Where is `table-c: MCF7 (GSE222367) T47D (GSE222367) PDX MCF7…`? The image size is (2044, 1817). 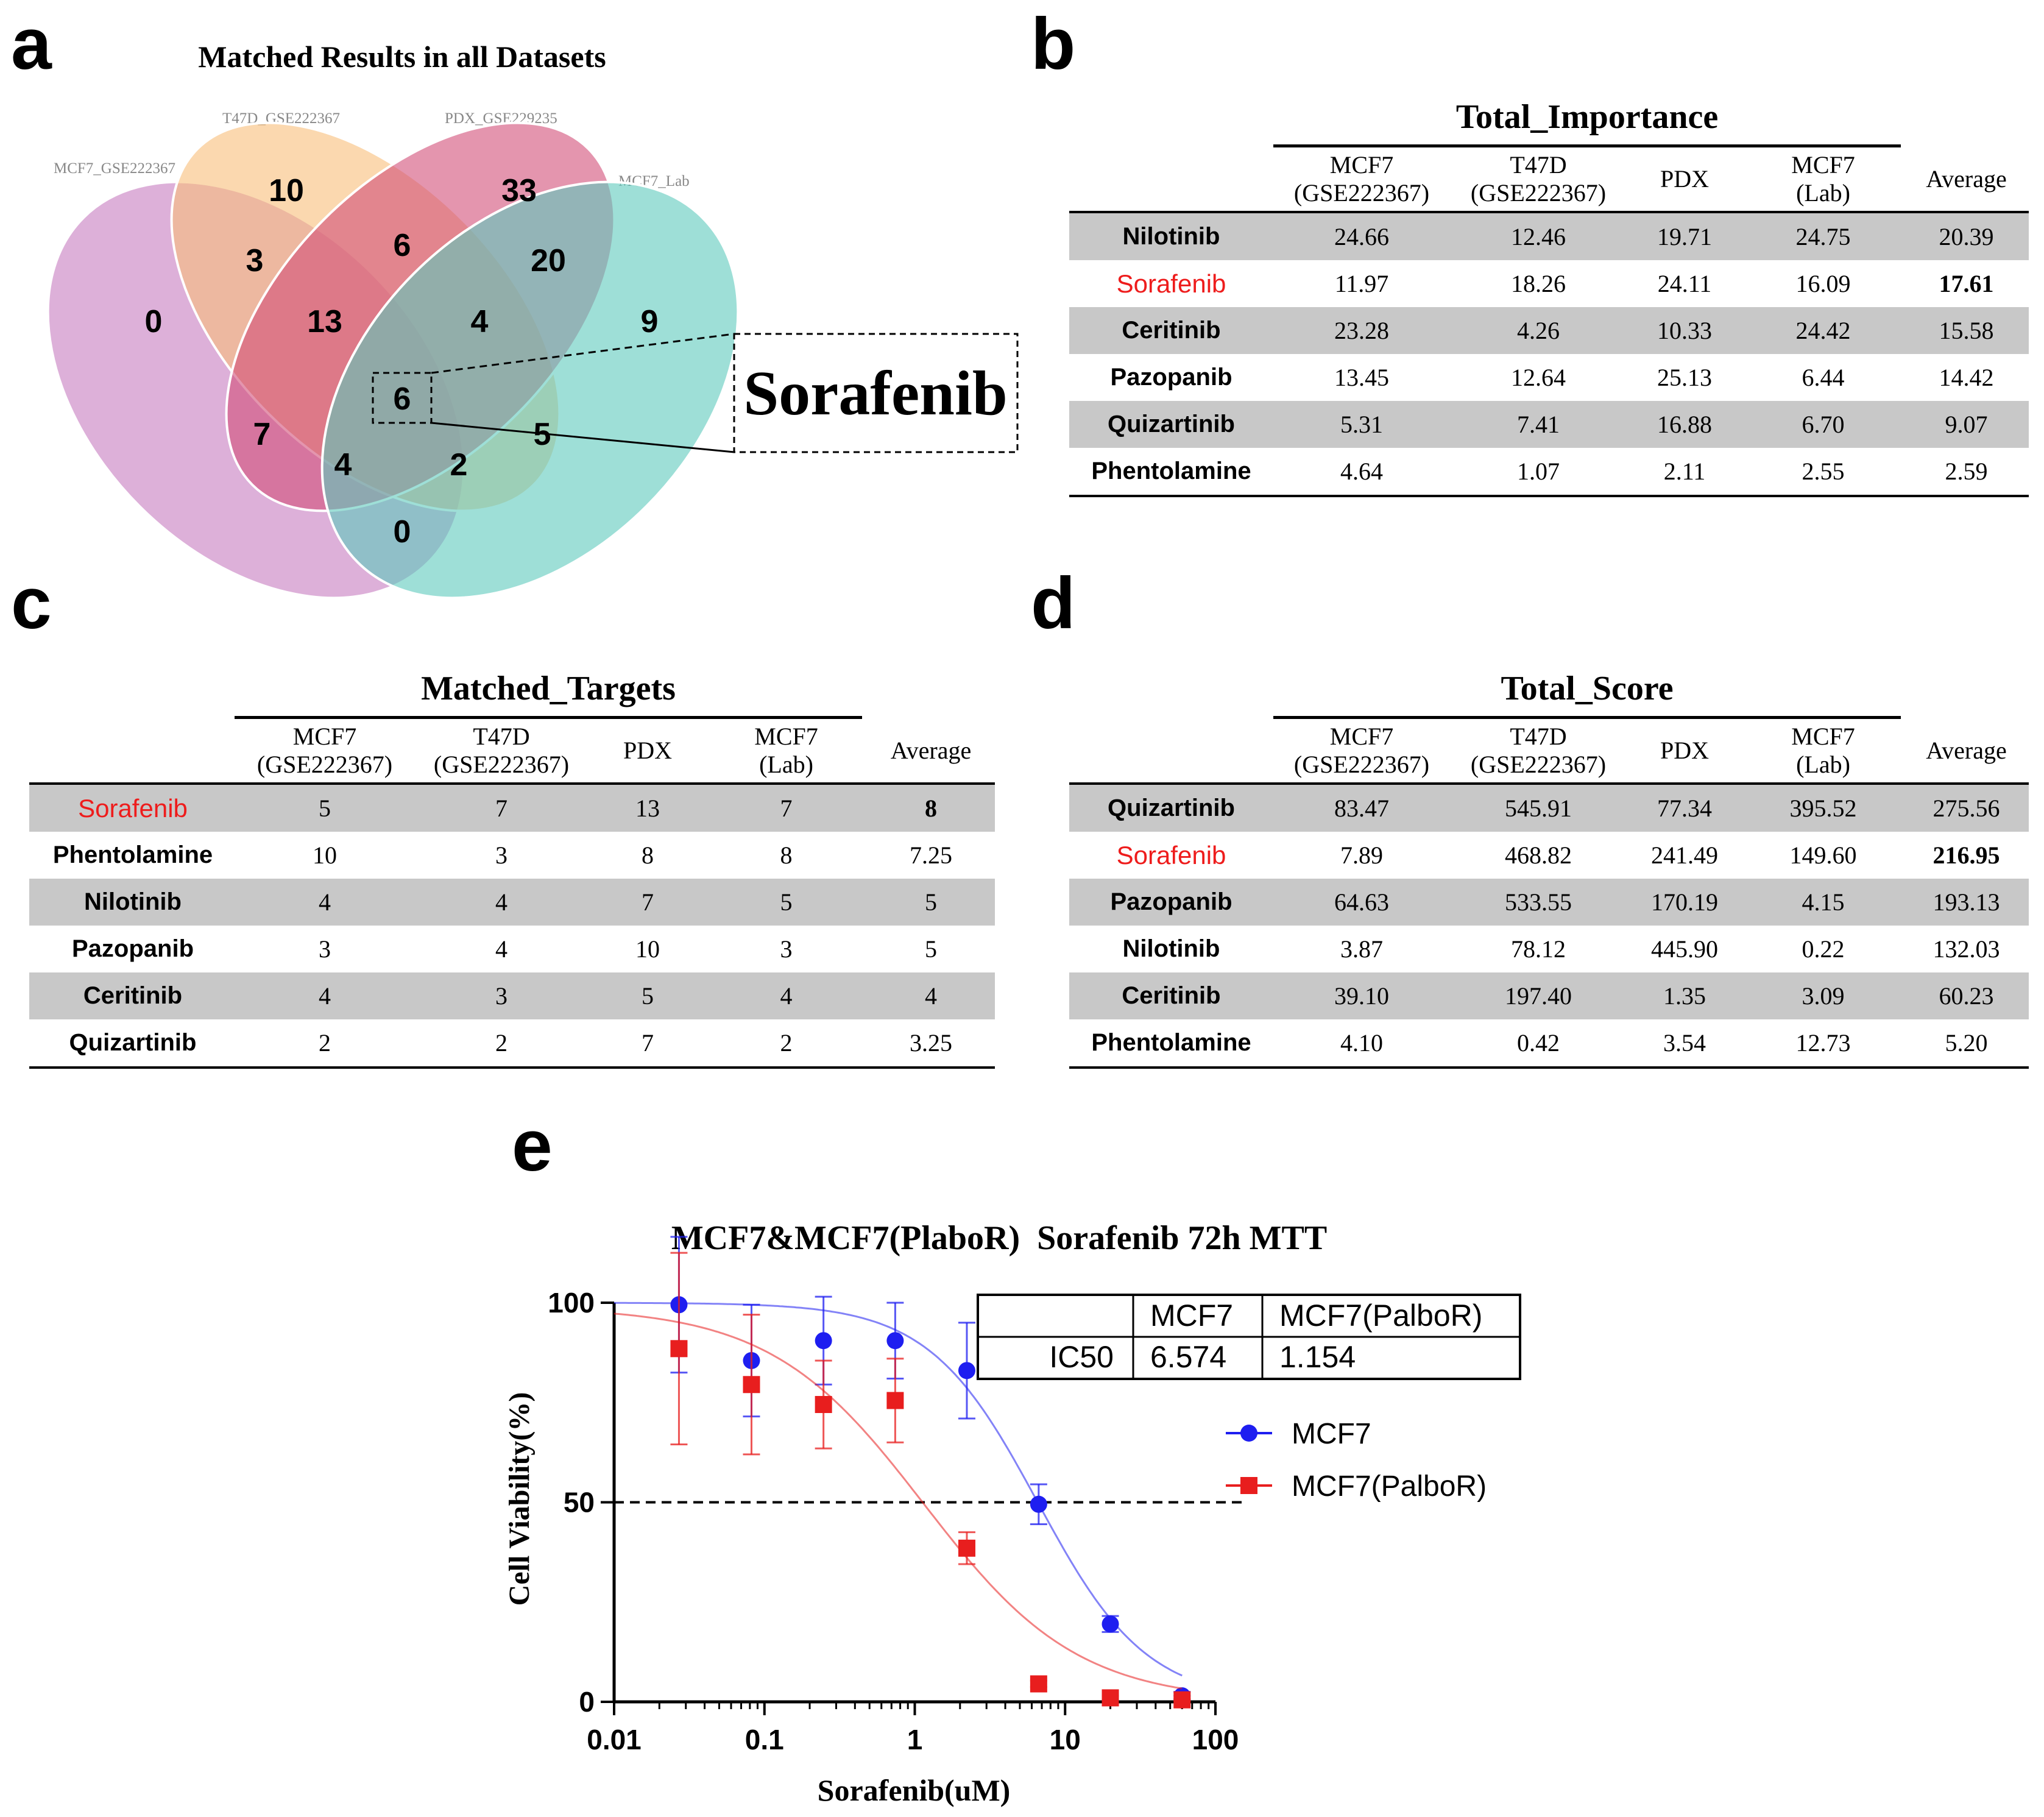 table-c: MCF7 (GSE222367) T47D (GSE222367) PDX MCF7… is located at coordinates (512, 894).